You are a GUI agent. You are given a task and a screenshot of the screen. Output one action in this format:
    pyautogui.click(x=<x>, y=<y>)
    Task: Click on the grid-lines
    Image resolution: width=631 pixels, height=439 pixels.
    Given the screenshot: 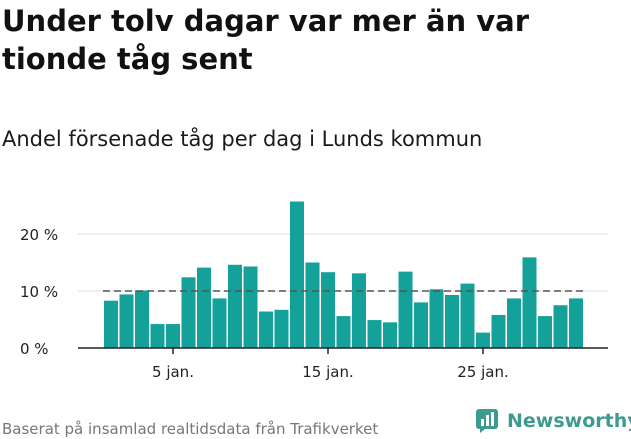 What is the action you would take?
    pyautogui.click(x=343, y=262)
    